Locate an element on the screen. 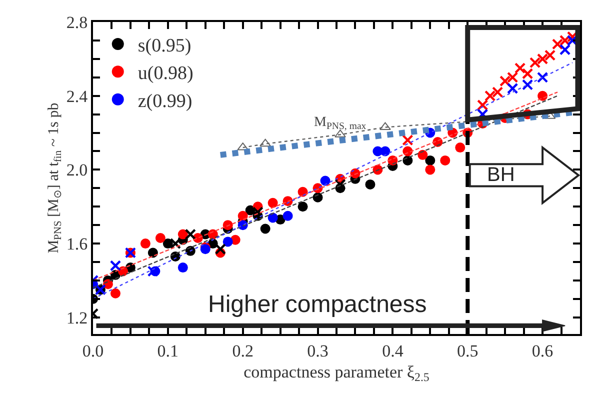 The image size is (607, 404). y-tick-label: 2.0 is located at coordinates (77, 170).